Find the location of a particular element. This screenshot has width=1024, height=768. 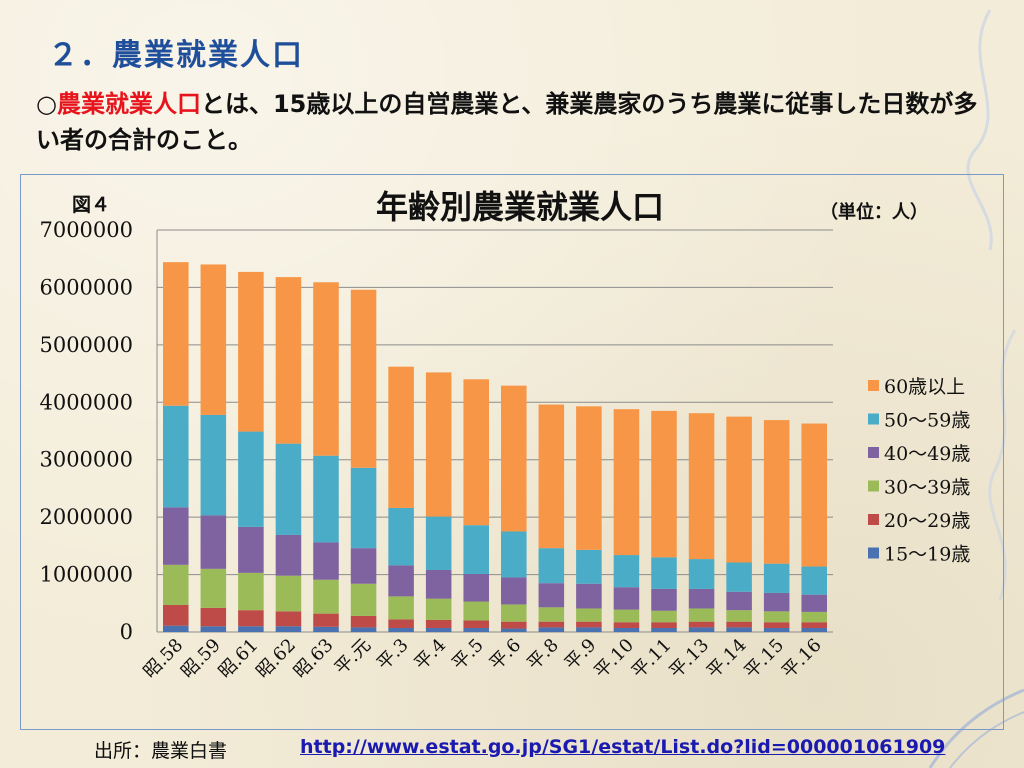

x-tick-label: 昭.63 is located at coordinates (314, 659).